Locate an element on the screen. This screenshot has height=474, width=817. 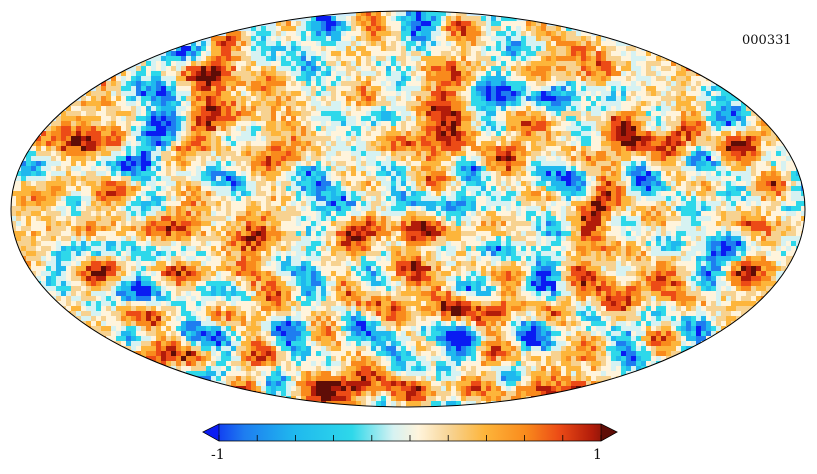
colorbar-max-arrow is located at coordinates (609, 432).